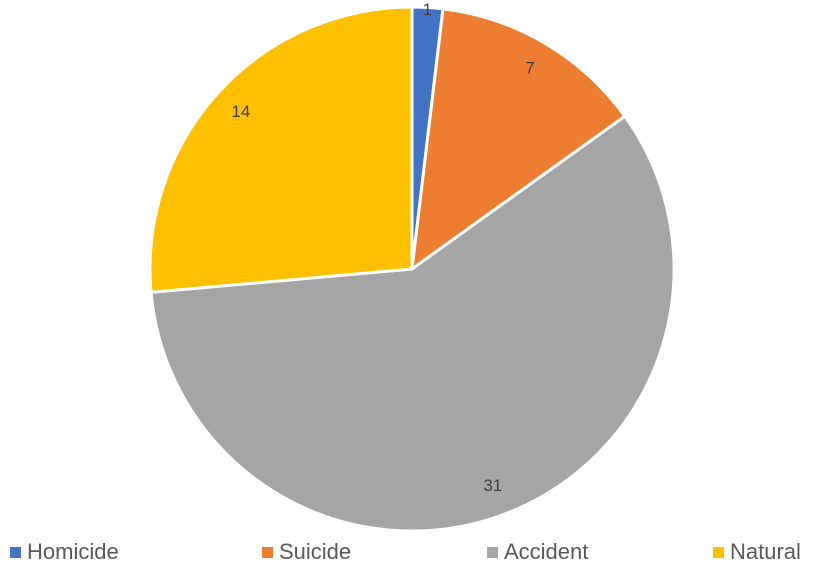 The height and width of the screenshot is (571, 836). What do you see at coordinates (765, 551) in the screenshot?
I see `legend-label-natural: Natural` at bounding box center [765, 551].